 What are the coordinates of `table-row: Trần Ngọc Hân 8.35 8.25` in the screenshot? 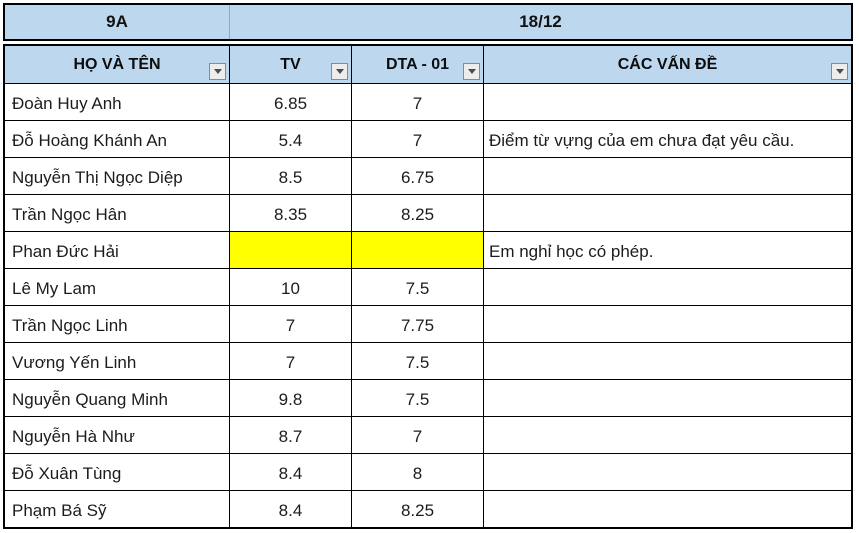 It's located at (428, 212).